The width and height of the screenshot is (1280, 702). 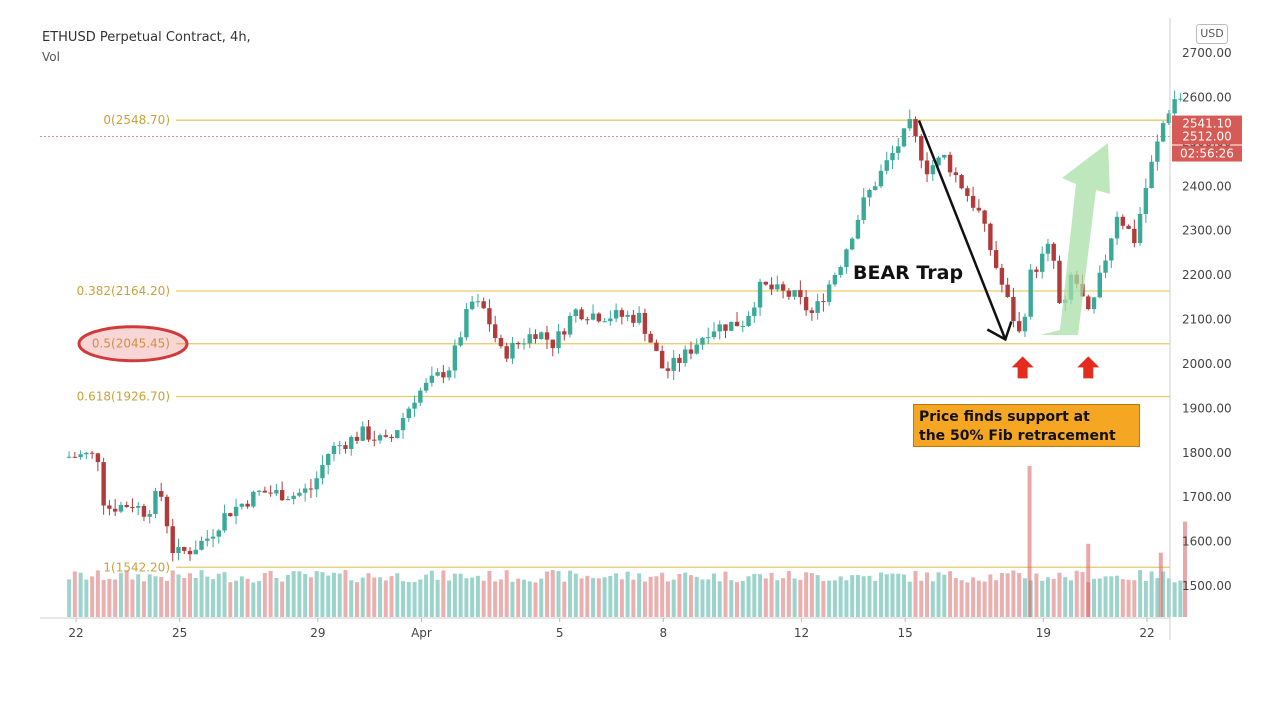 I want to click on annotation-overlay: BEAR Trap, so click(x=981, y=249).